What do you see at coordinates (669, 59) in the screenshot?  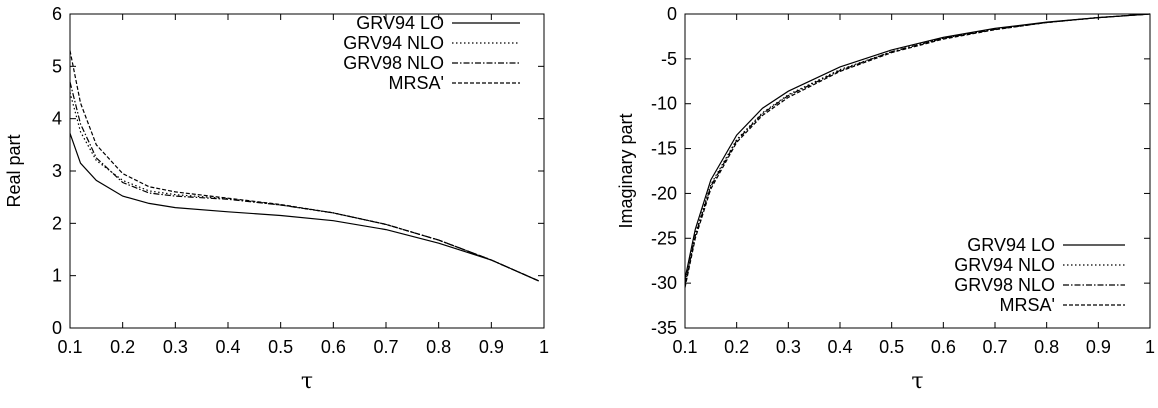 I see `y-tick-label: -5` at bounding box center [669, 59].